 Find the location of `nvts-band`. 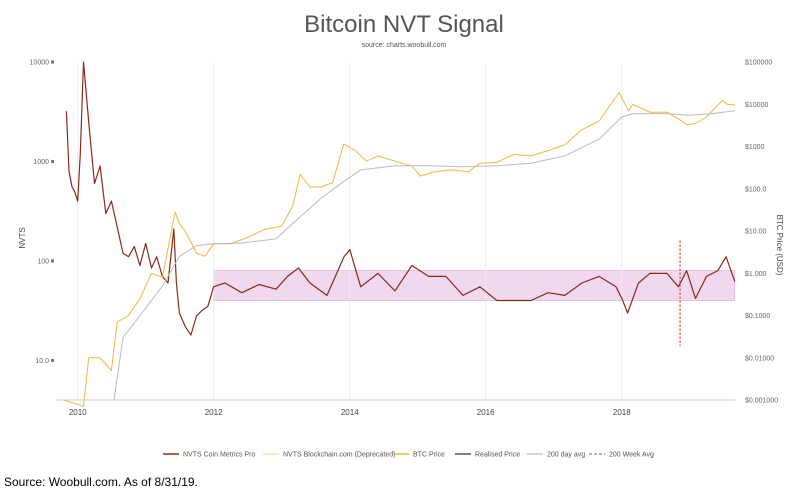

nvts-band is located at coordinates (474, 285).